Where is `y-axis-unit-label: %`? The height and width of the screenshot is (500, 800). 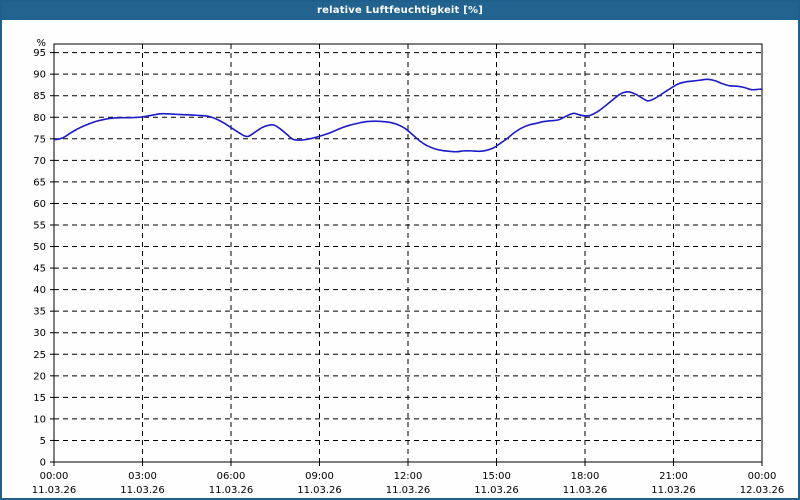
y-axis-unit-label: % is located at coordinates (41, 43).